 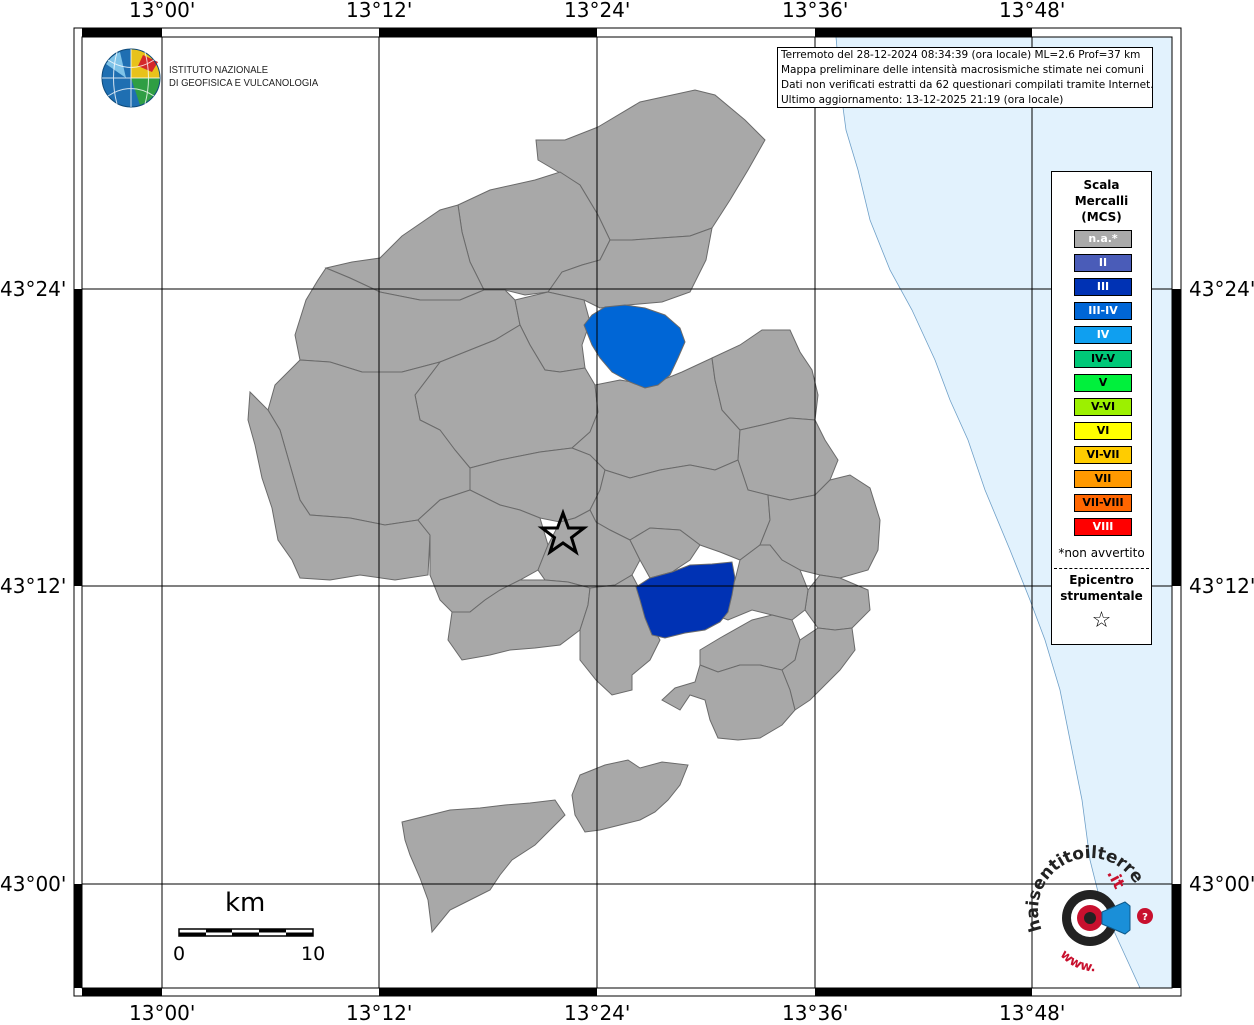 I want to click on legend-swatch-6: V, so click(x=1103, y=383).